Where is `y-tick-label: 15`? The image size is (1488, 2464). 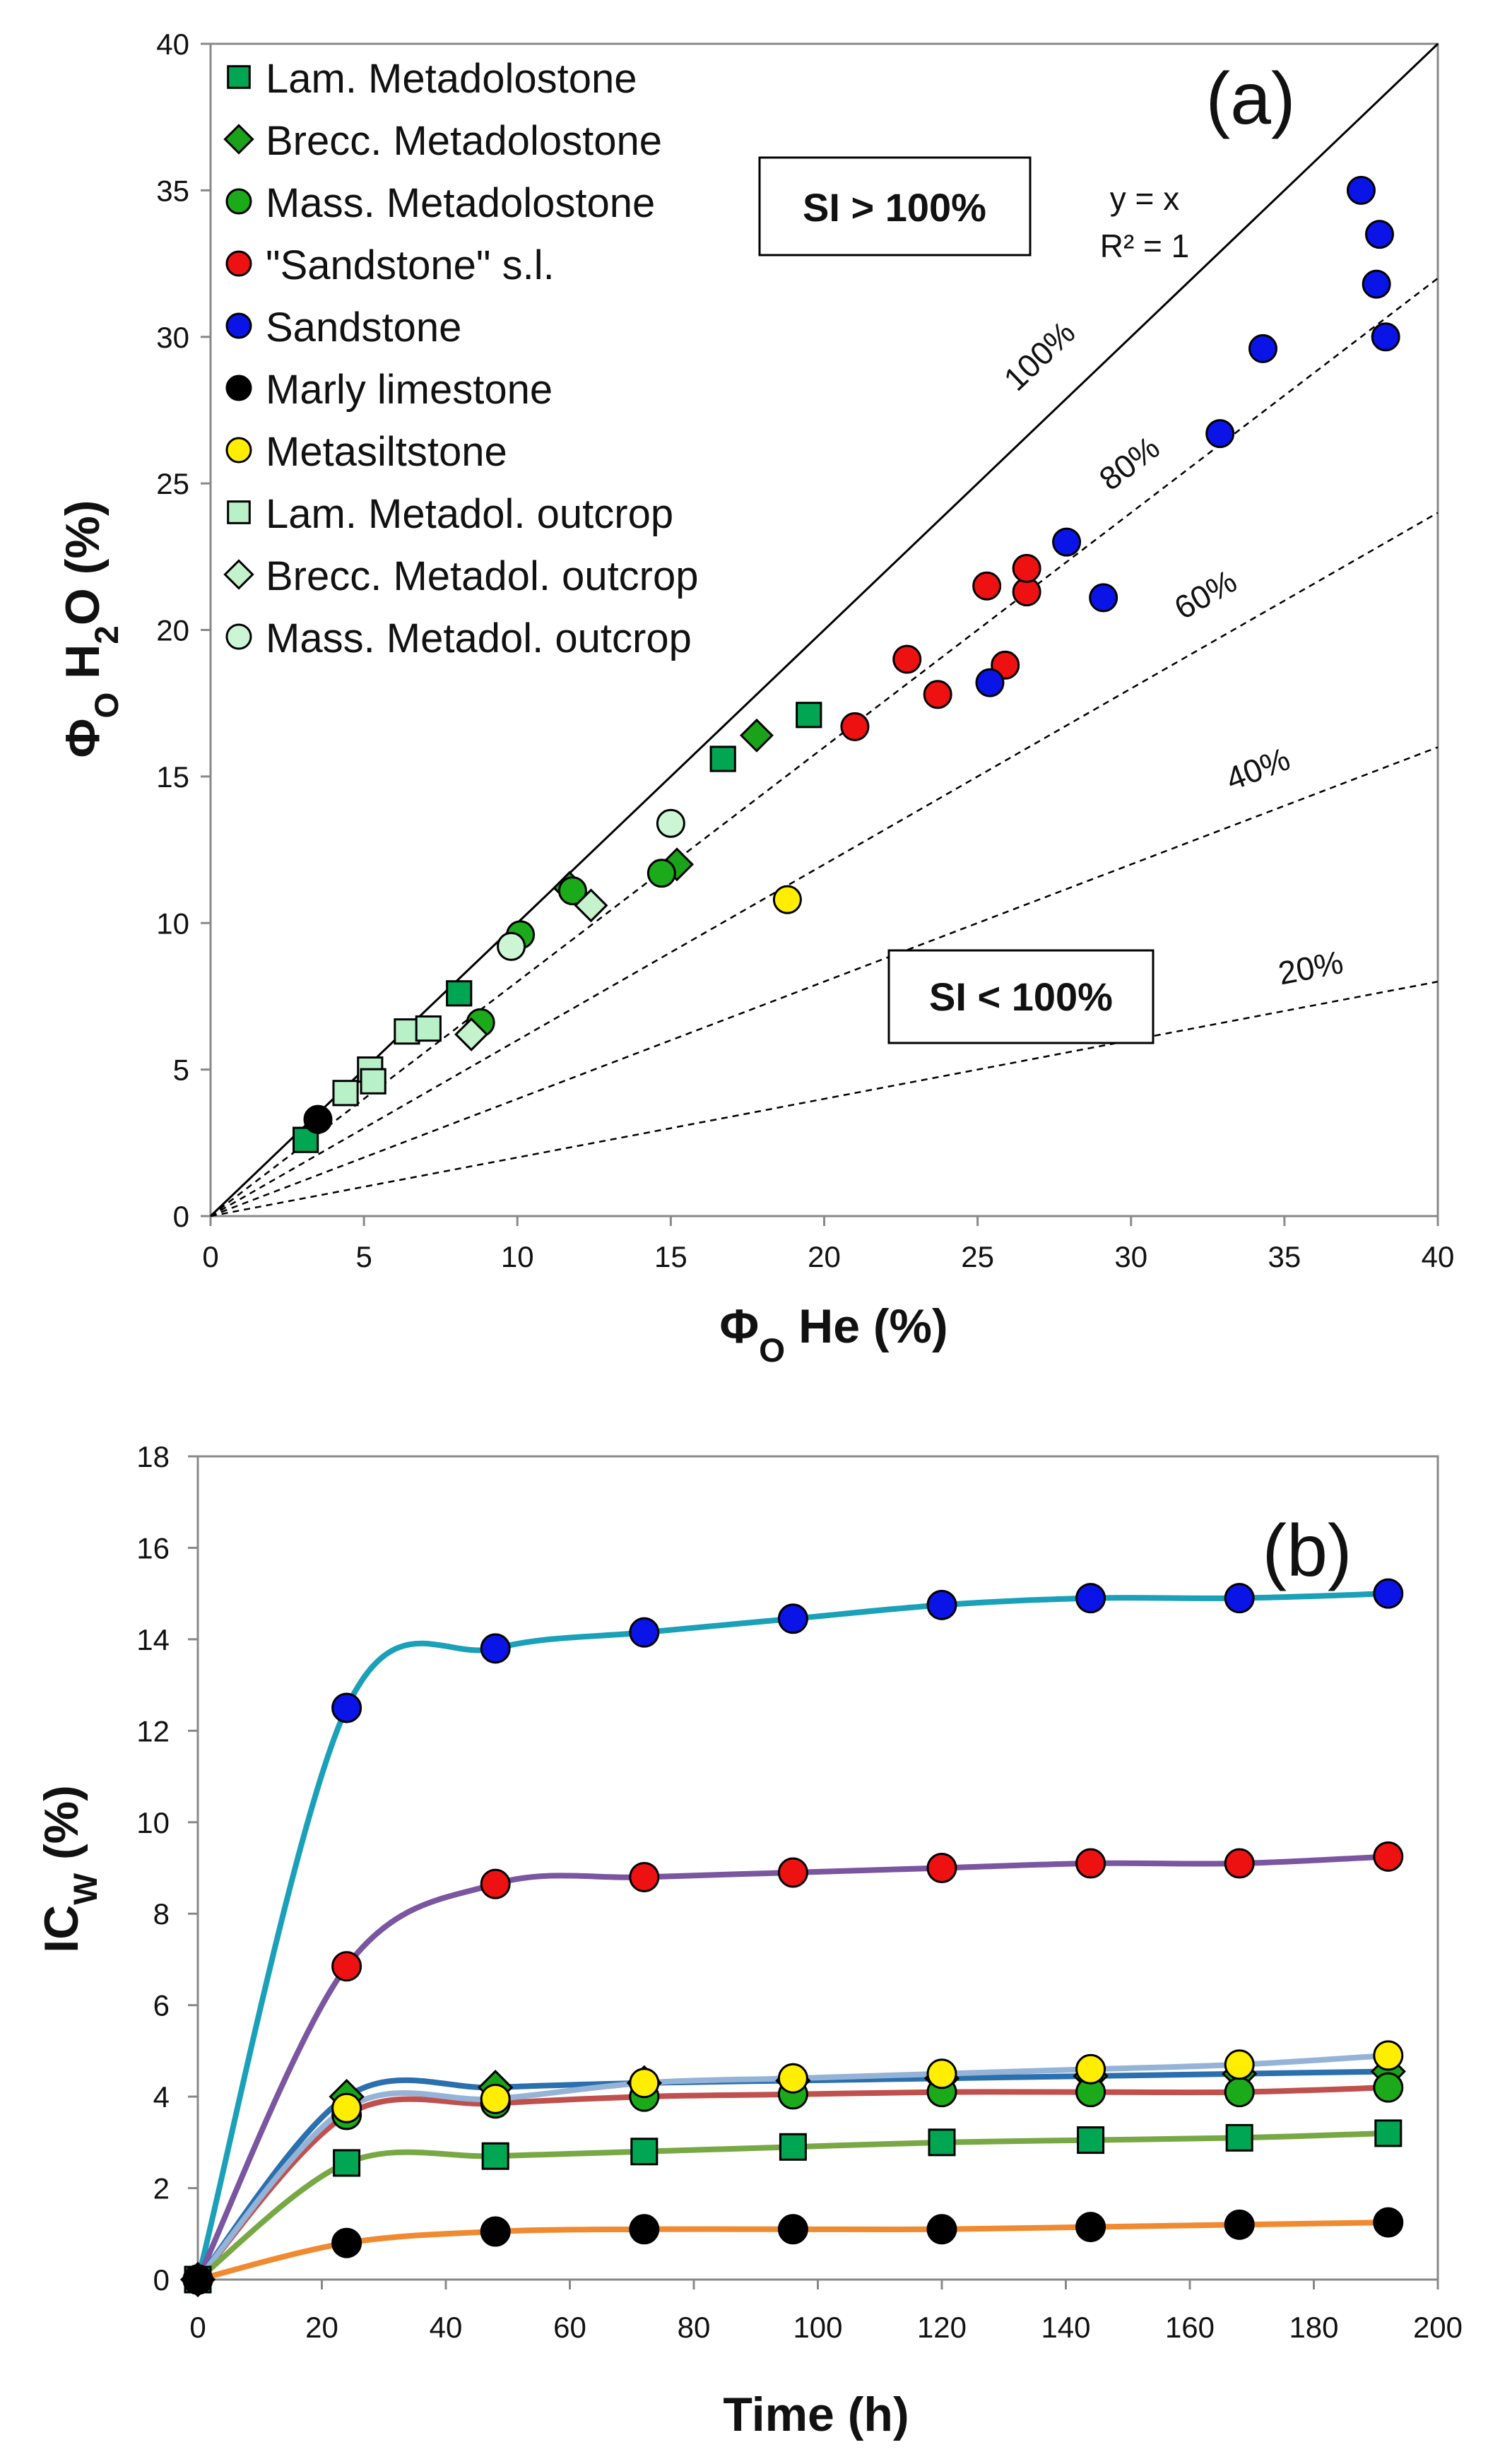 y-tick-label: 15 is located at coordinates (172, 777).